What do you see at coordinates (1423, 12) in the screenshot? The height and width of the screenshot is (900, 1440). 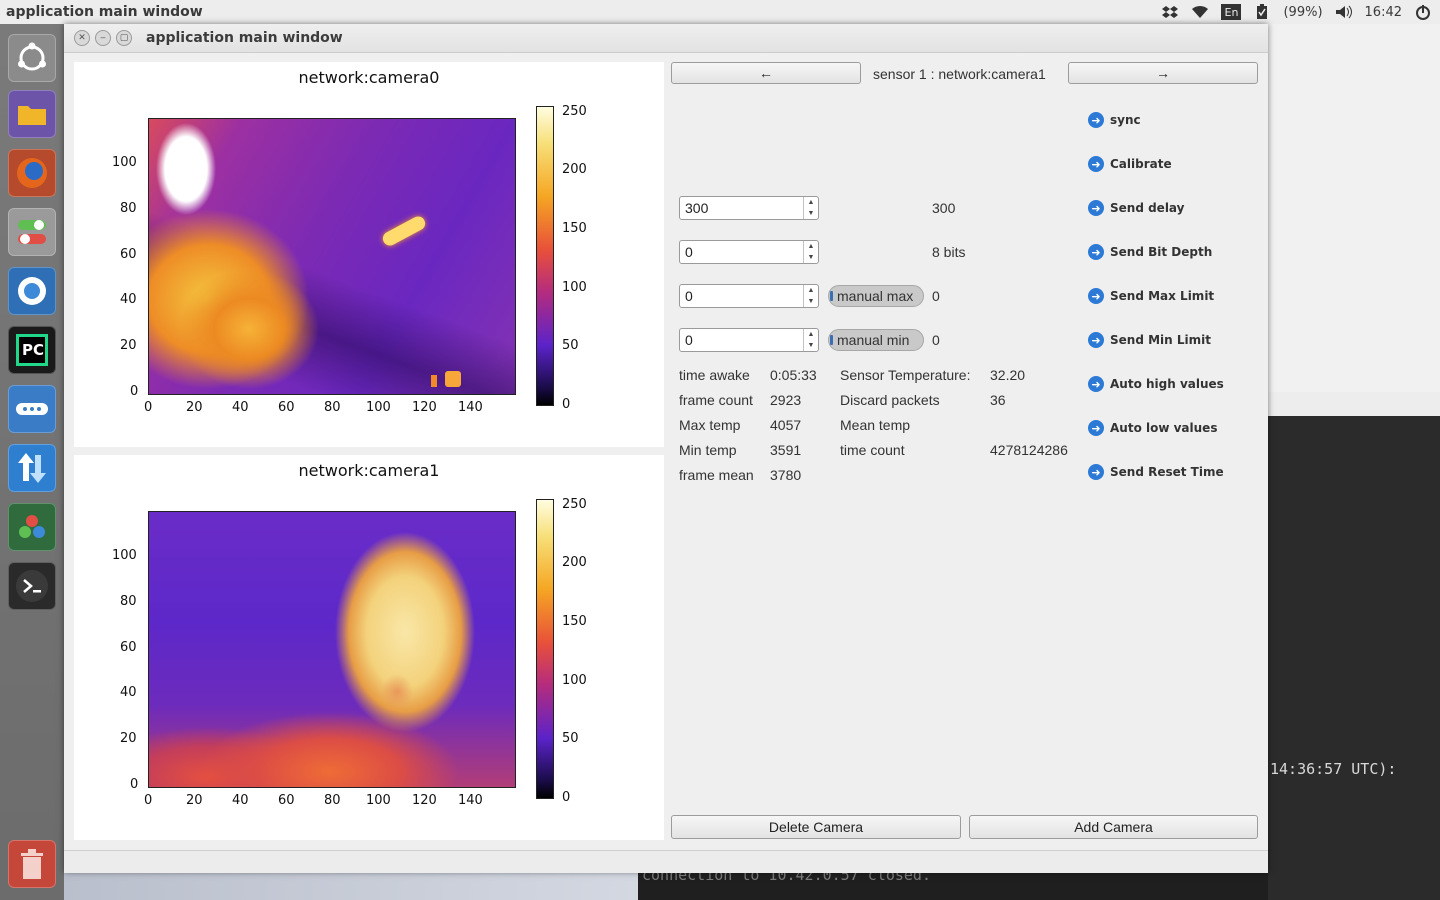 I see `power-icon` at bounding box center [1423, 12].